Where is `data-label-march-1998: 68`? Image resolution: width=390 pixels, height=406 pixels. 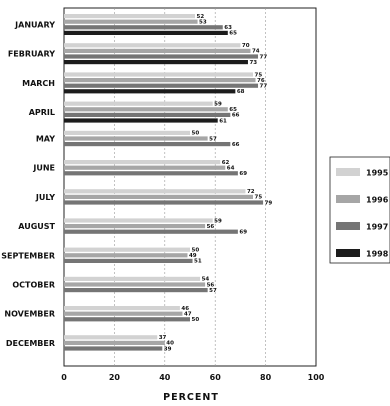 data-label-march-1998: 68 is located at coordinates (241, 92).